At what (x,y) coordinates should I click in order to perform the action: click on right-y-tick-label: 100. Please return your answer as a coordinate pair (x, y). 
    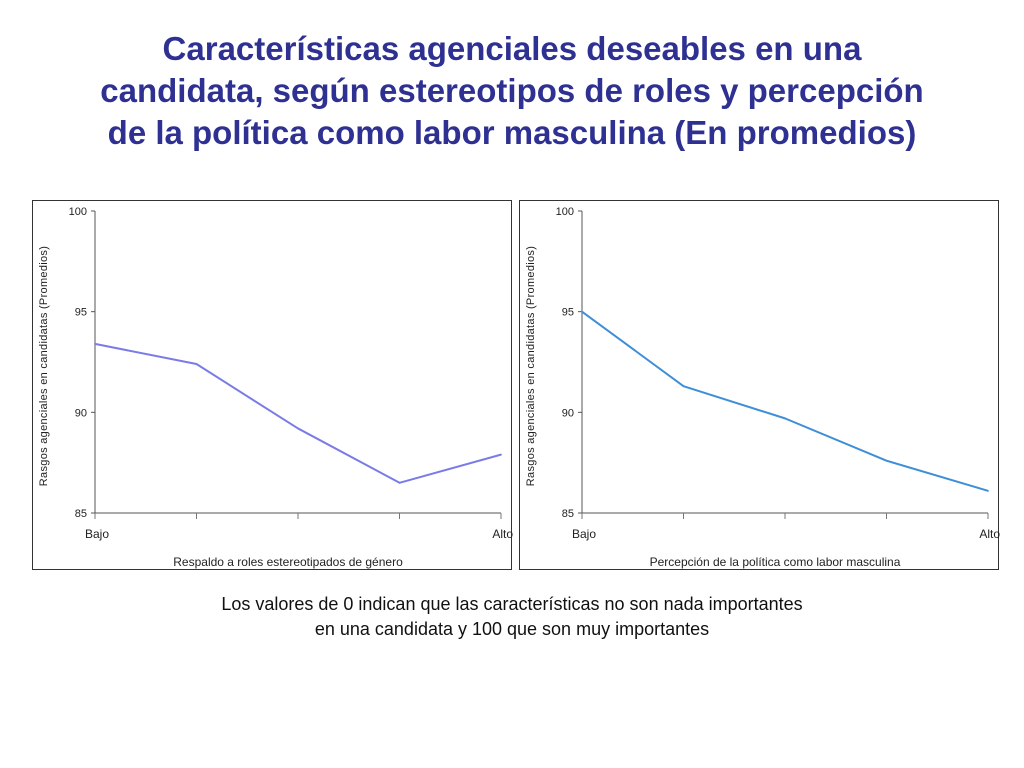
    Looking at the image, I should click on (565, 212).